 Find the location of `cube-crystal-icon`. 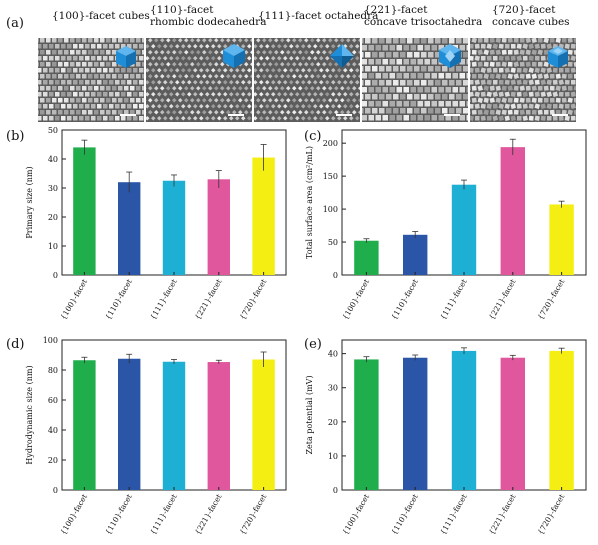

cube-crystal-icon is located at coordinates (126, 57).